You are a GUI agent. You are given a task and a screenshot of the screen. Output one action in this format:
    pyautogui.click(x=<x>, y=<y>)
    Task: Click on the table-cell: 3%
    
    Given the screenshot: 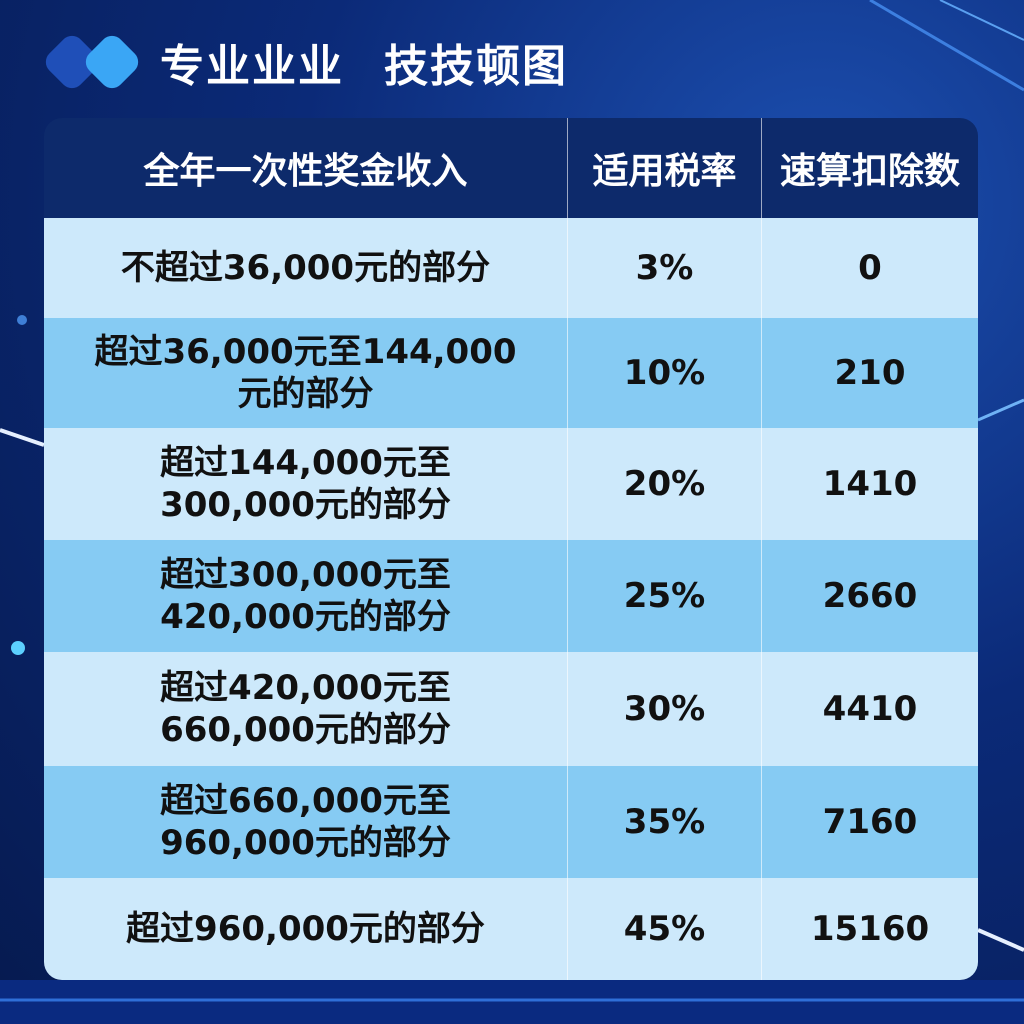 What is the action you would take?
    pyautogui.click(x=665, y=268)
    